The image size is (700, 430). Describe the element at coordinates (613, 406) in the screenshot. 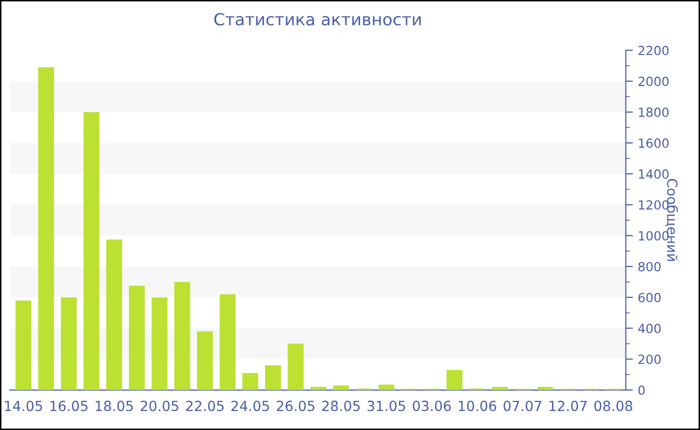

I see `x-tick-label: 08.08` at that location.